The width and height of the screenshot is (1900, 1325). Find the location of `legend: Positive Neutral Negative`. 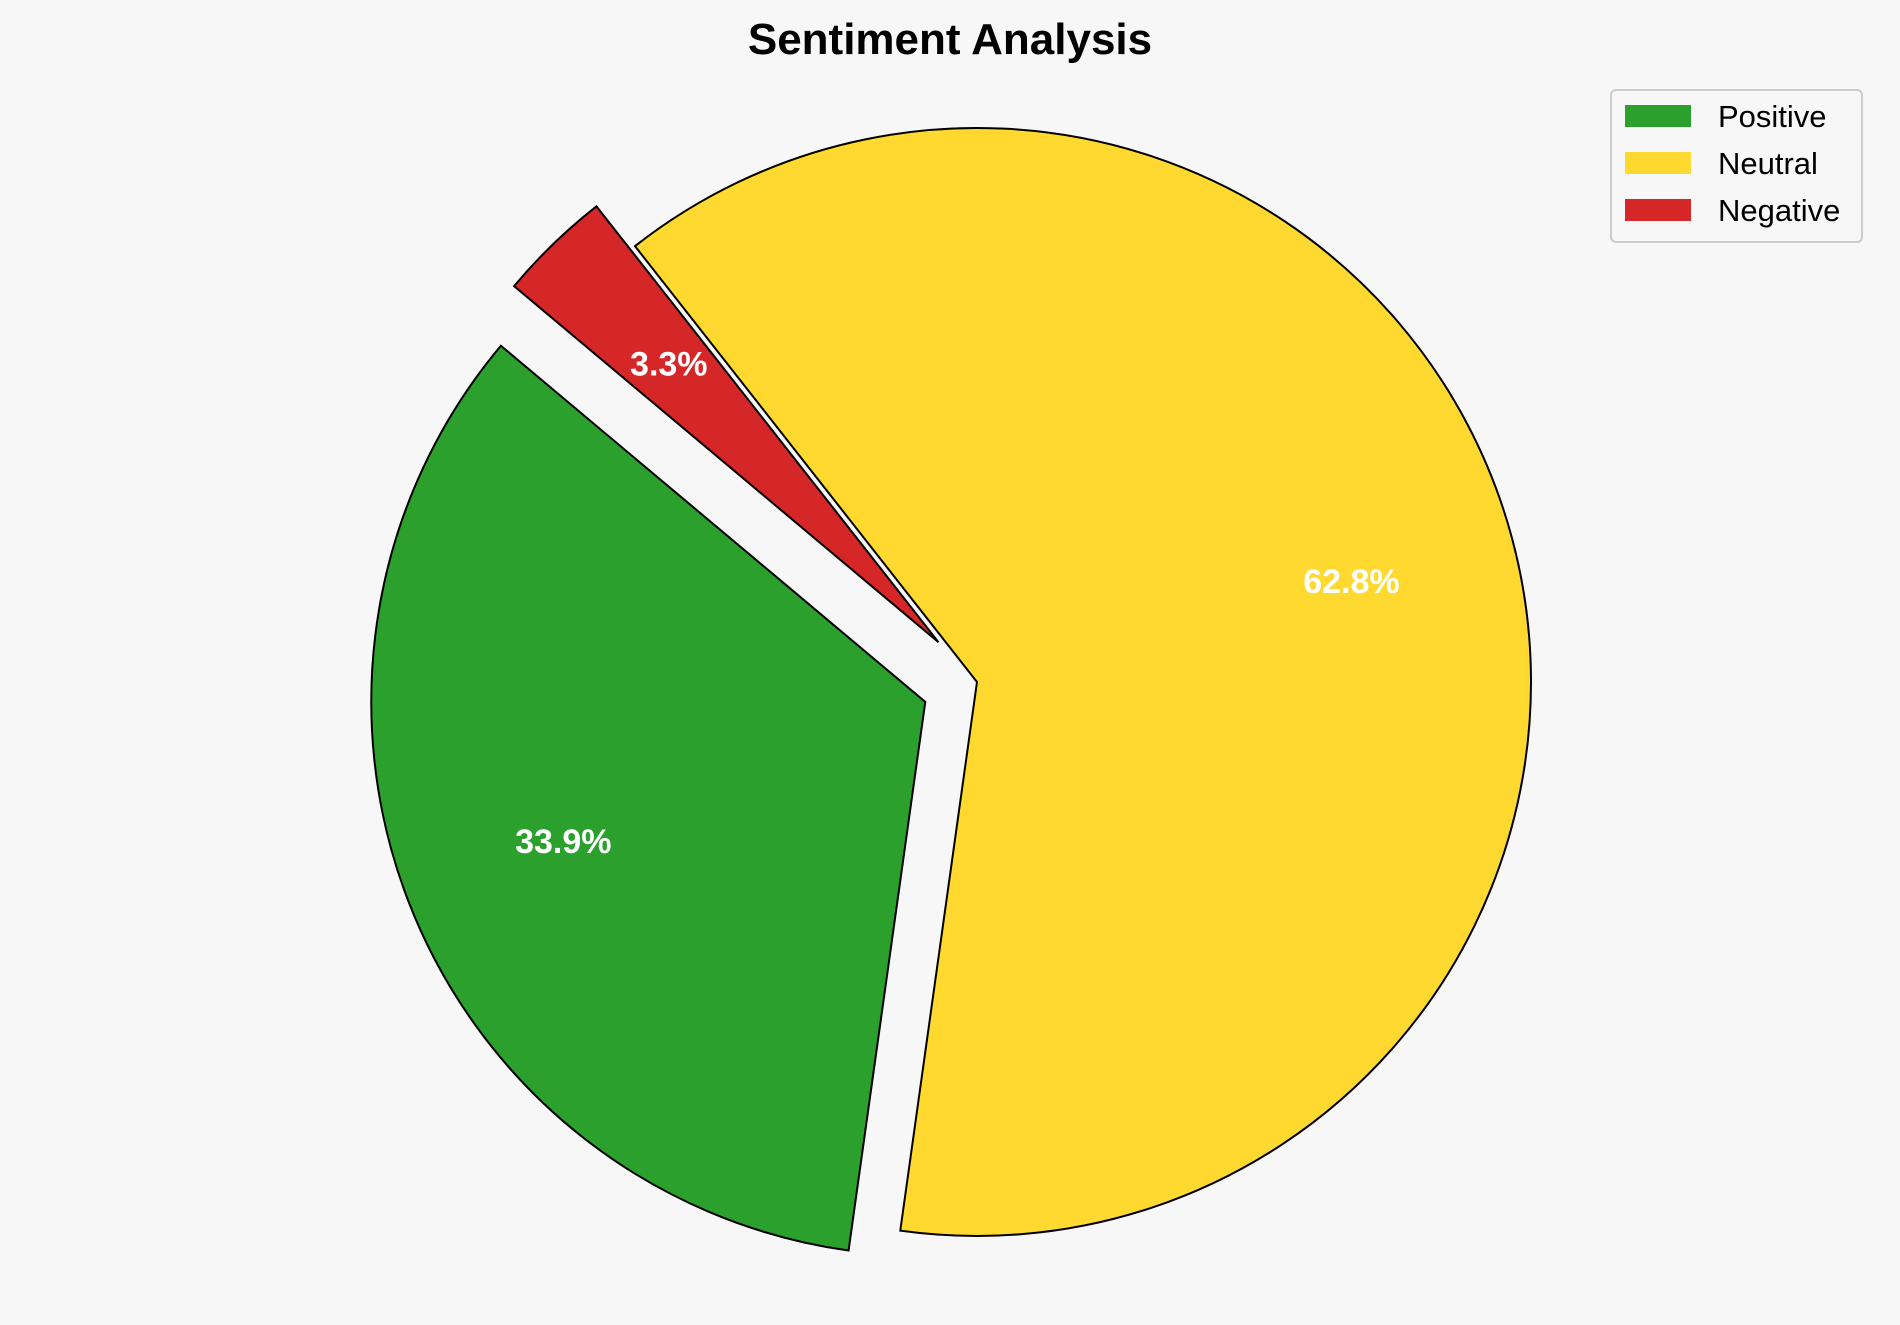

legend: Positive Neutral Negative is located at coordinates (1736, 166).